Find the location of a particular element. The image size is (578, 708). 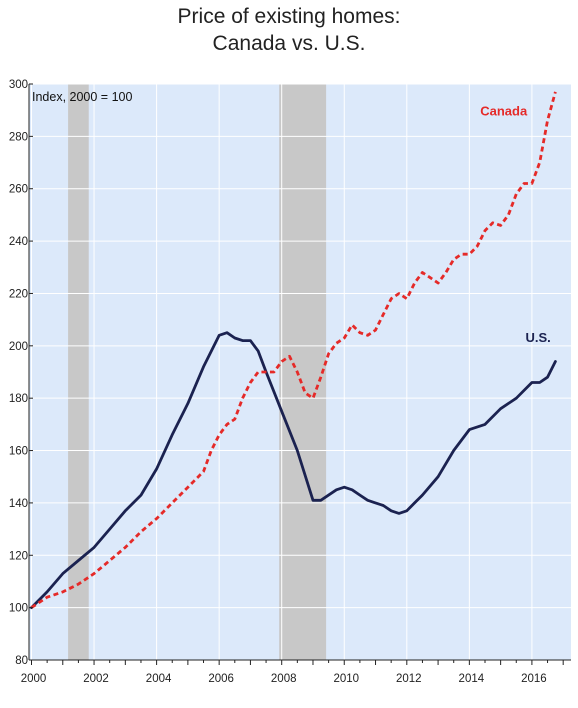

chart-title-line-2: Canada vs. U.S. is located at coordinates (289, 43).